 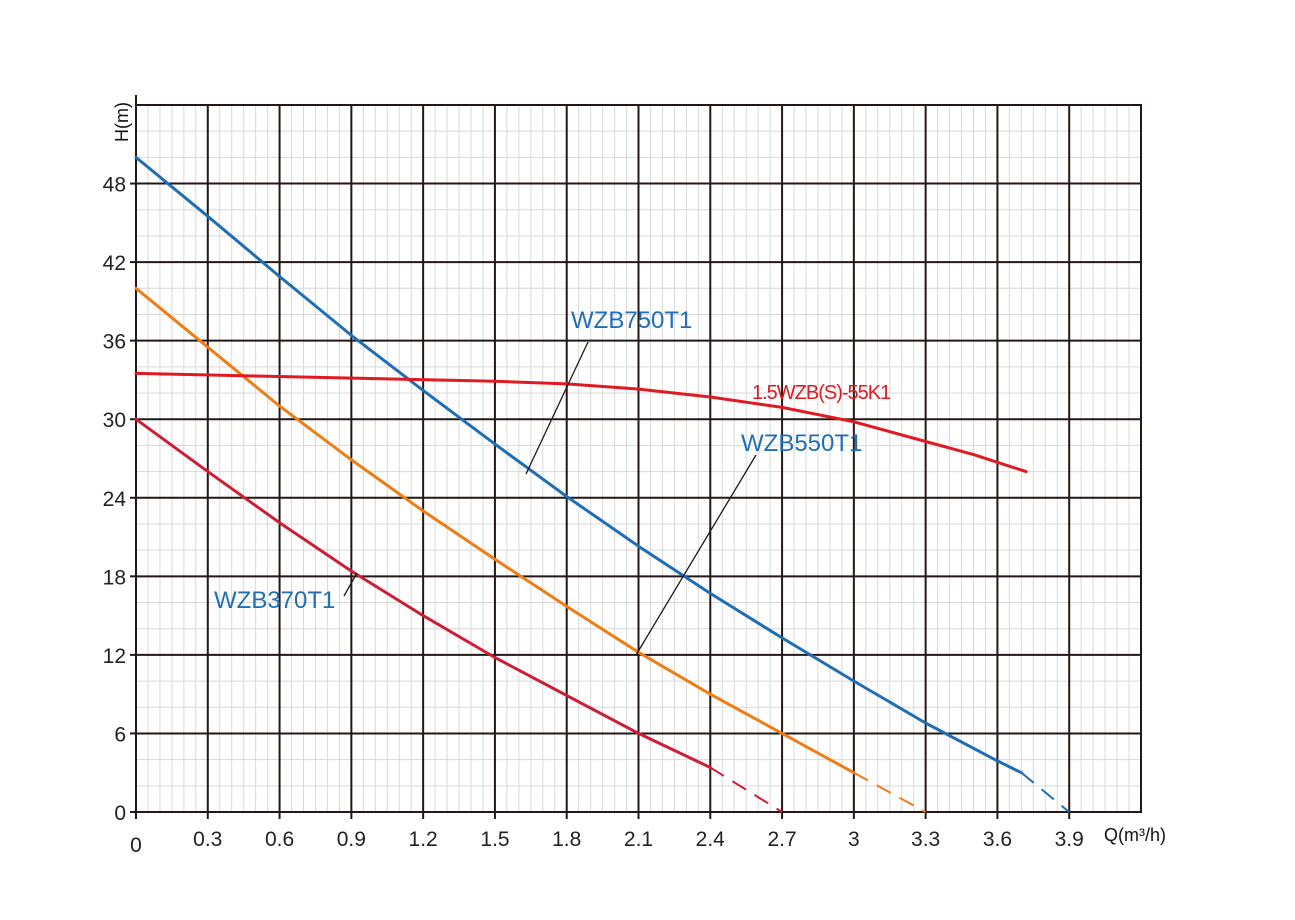 What do you see at coordinates (557, 408) in the screenshot?
I see `leader-wzb750t1` at bounding box center [557, 408].